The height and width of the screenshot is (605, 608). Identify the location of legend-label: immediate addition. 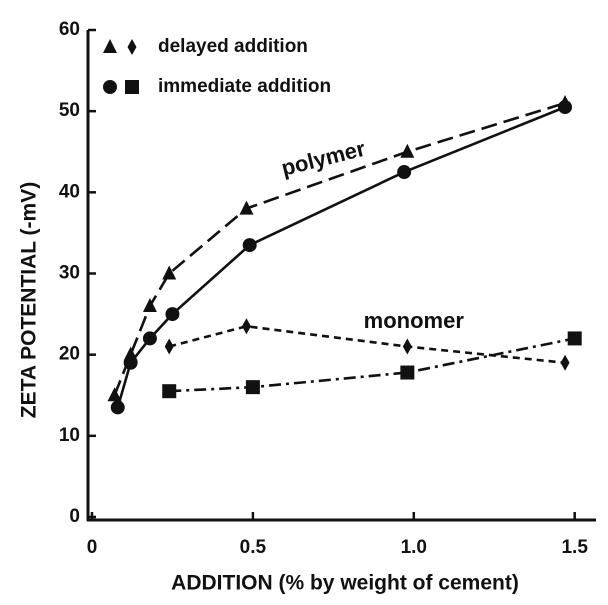
(244, 86).